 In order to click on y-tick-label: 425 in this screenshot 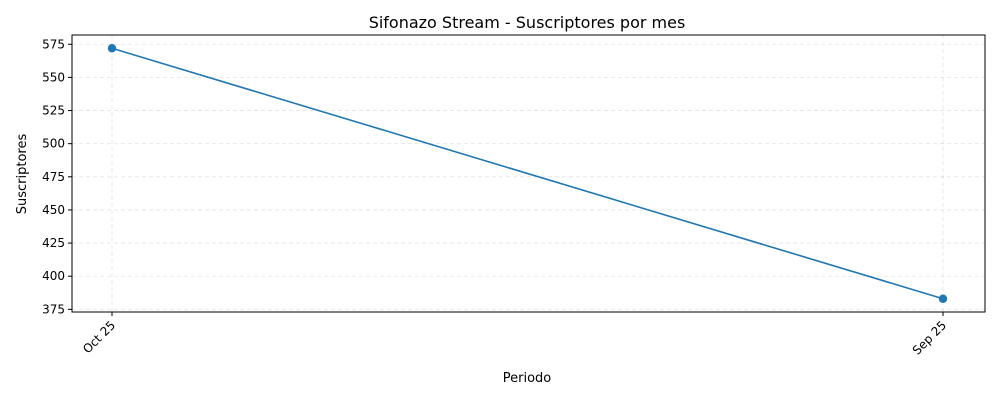, I will do `click(53, 243)`.